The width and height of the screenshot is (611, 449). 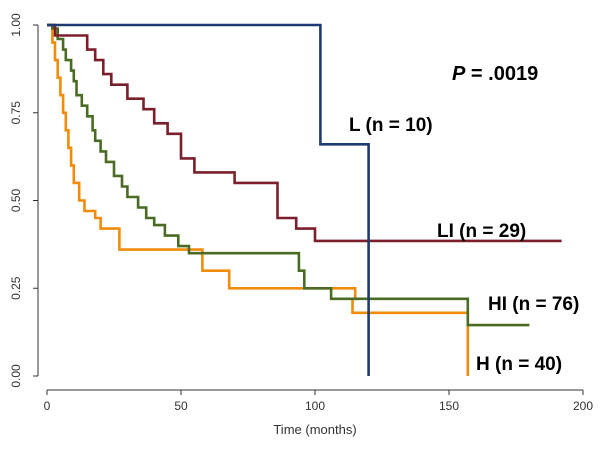 What do you see at coordinates (315, 406) in the screenshot?
I see `x-tick-label: 100` at bounding box center [315, 406].